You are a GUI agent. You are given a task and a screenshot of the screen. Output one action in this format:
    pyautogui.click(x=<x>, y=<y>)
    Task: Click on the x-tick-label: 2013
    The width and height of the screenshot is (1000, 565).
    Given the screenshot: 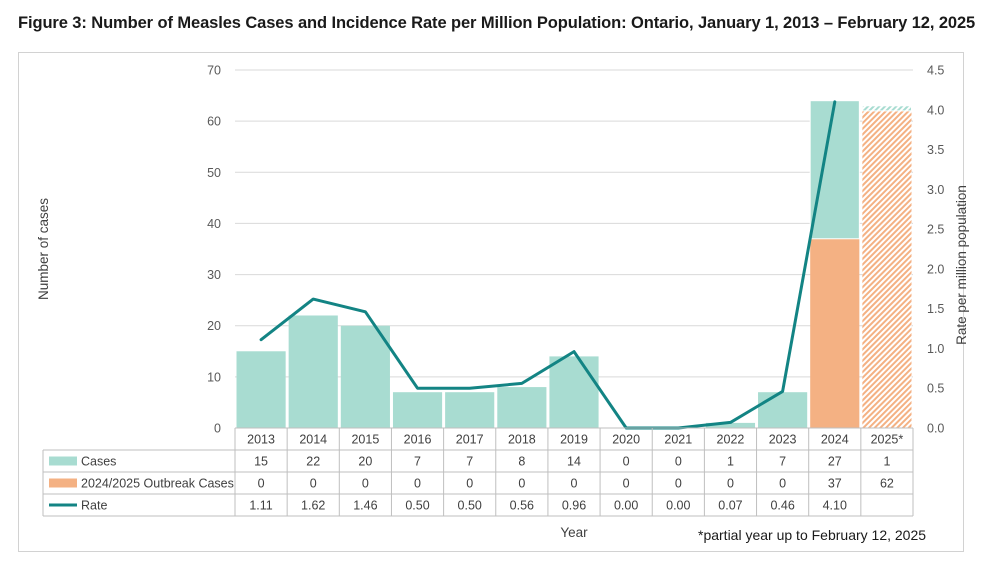 What is the action you would take?
    pyautogui.click(x=261, y=440)
    